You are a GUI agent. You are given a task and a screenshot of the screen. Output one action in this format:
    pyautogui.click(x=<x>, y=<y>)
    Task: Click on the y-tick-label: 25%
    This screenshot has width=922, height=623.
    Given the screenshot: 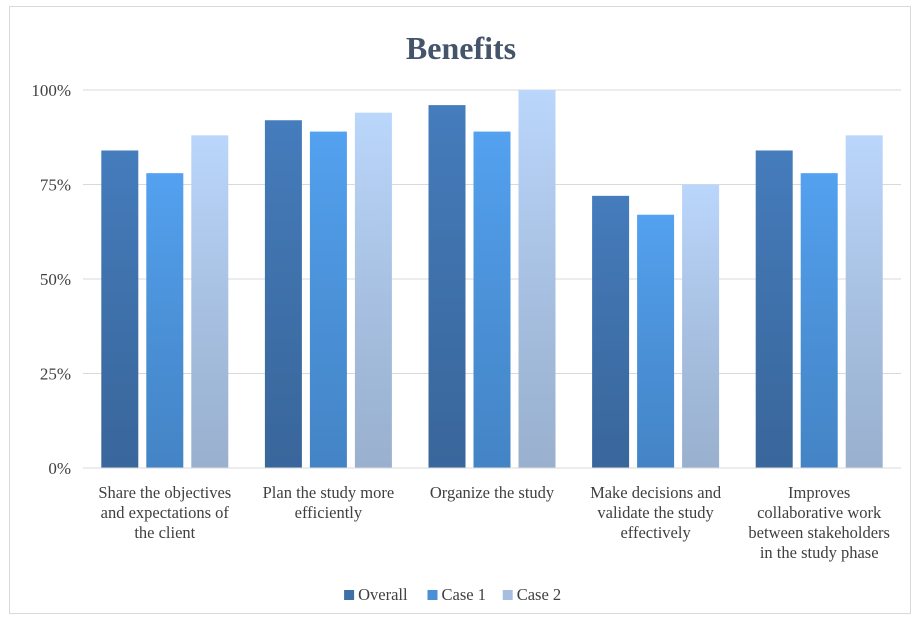 What is the action you would take?
    pyautogui.click(x=55, y=374)
    